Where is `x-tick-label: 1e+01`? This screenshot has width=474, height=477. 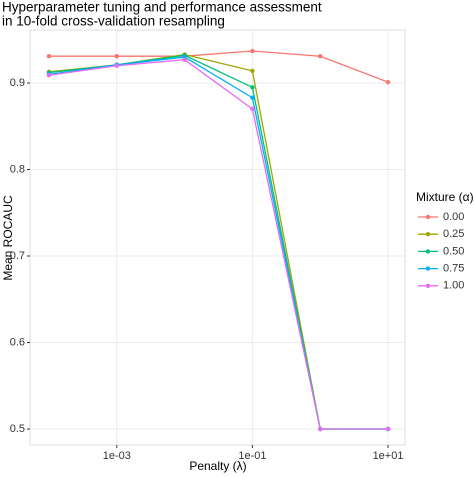 x-tick-label: 1e+01 is located at coordinates (388, 456).